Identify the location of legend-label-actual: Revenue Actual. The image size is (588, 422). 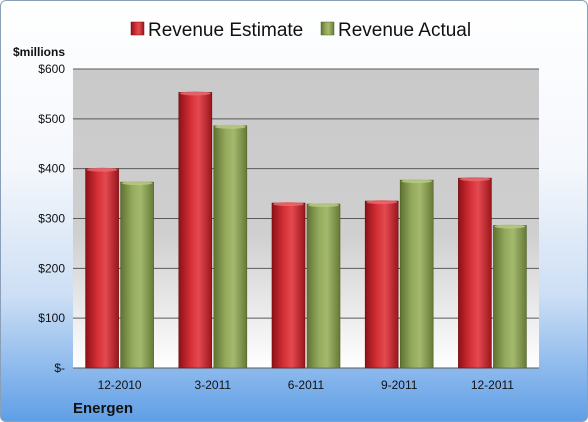
(404, 30).